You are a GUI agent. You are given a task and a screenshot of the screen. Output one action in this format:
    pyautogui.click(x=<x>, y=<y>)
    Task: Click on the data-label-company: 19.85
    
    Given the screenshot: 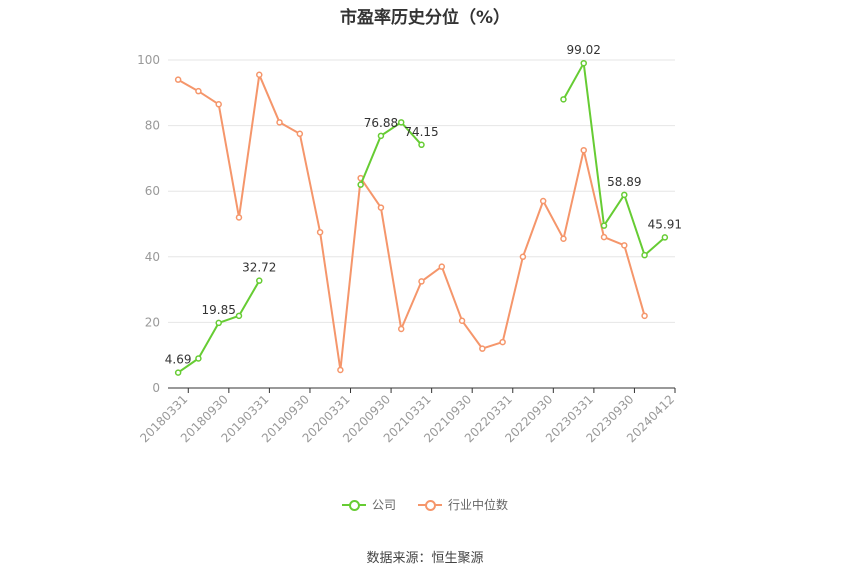 What is the action you would take?
    pyautogui.click(x=219, y=310)
    